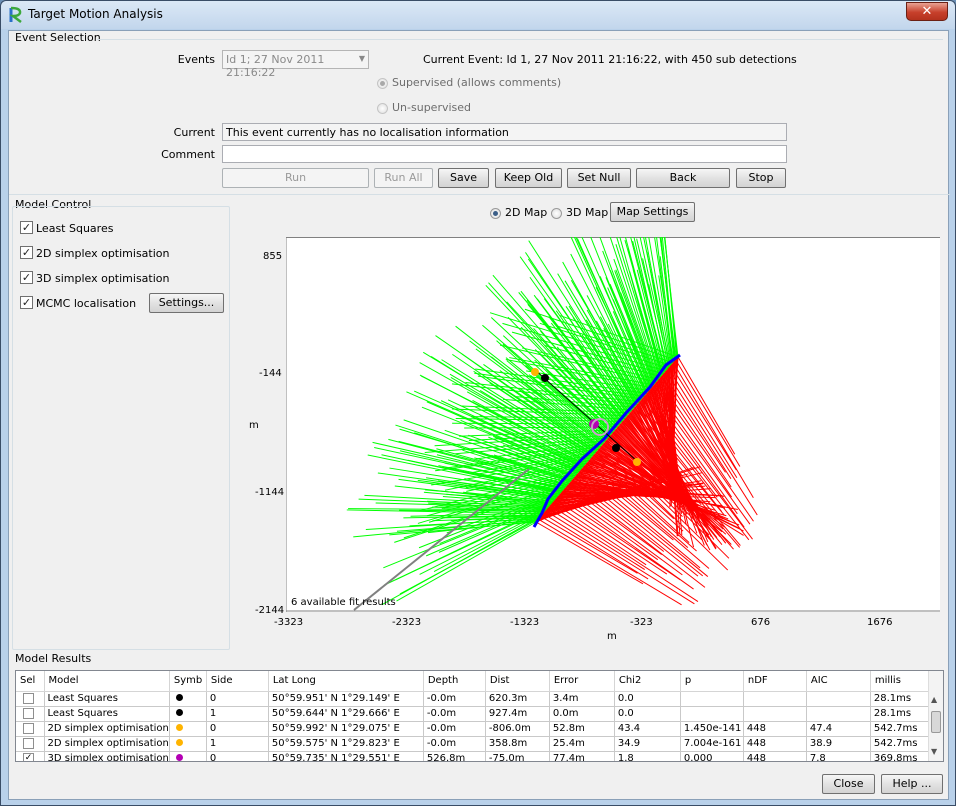  Describe the element at coordinates (295, 64) in the screenshot. I see `events-dropdown: Id 1; 27 Nov 2011 21:16:22 ▼` at that location.